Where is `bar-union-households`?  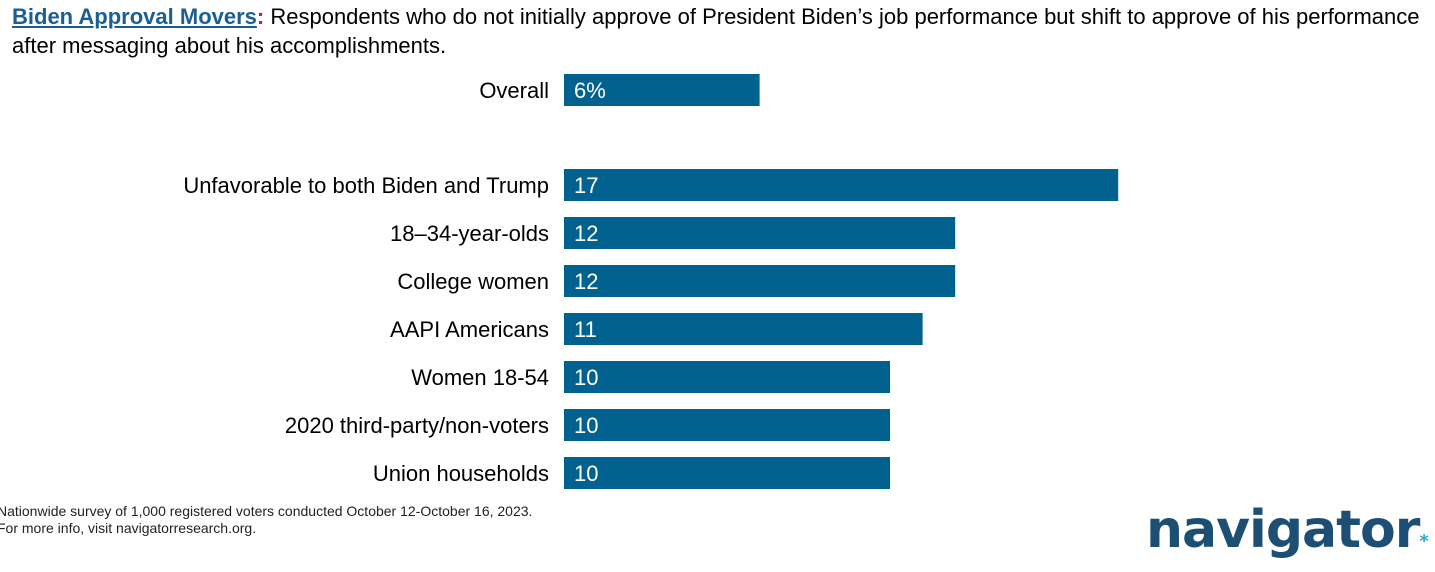 bar-union-households is located at coordinates (727, 473).